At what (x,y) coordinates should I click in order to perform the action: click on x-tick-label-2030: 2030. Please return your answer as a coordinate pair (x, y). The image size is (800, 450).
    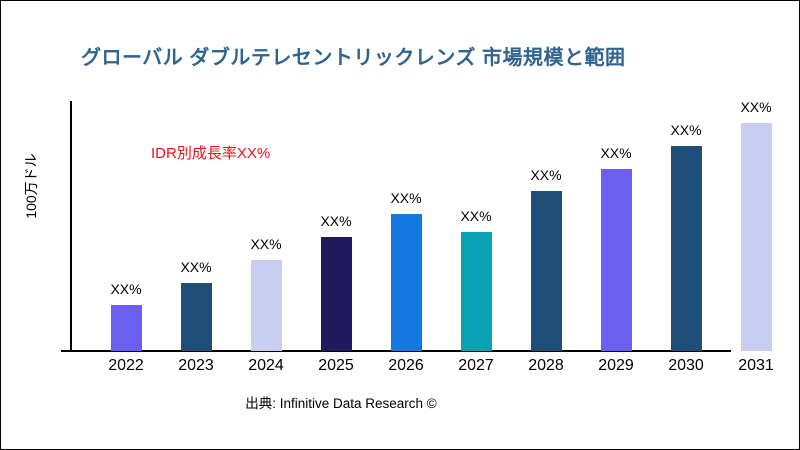
    Looking at the image, I should click on (686, 365).